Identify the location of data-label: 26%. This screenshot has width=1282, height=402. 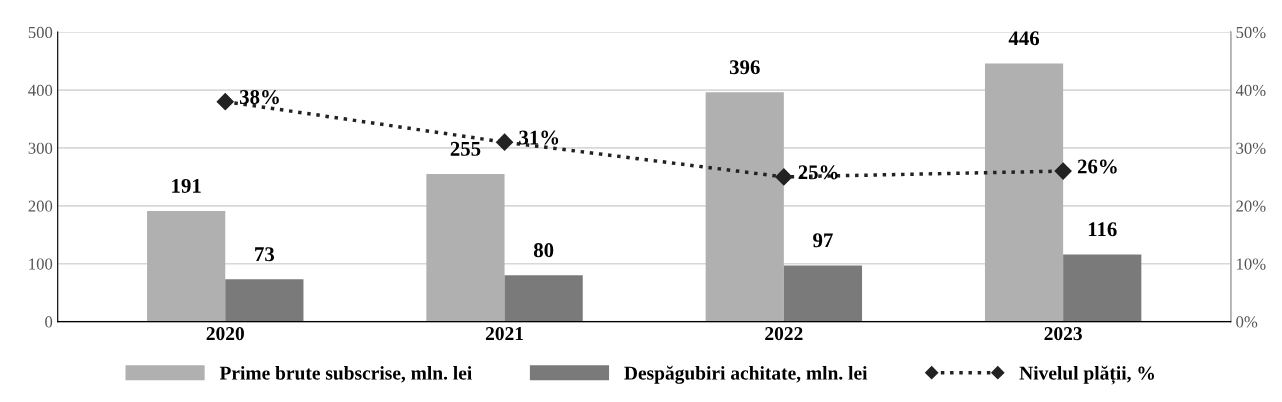
(1097, 166).